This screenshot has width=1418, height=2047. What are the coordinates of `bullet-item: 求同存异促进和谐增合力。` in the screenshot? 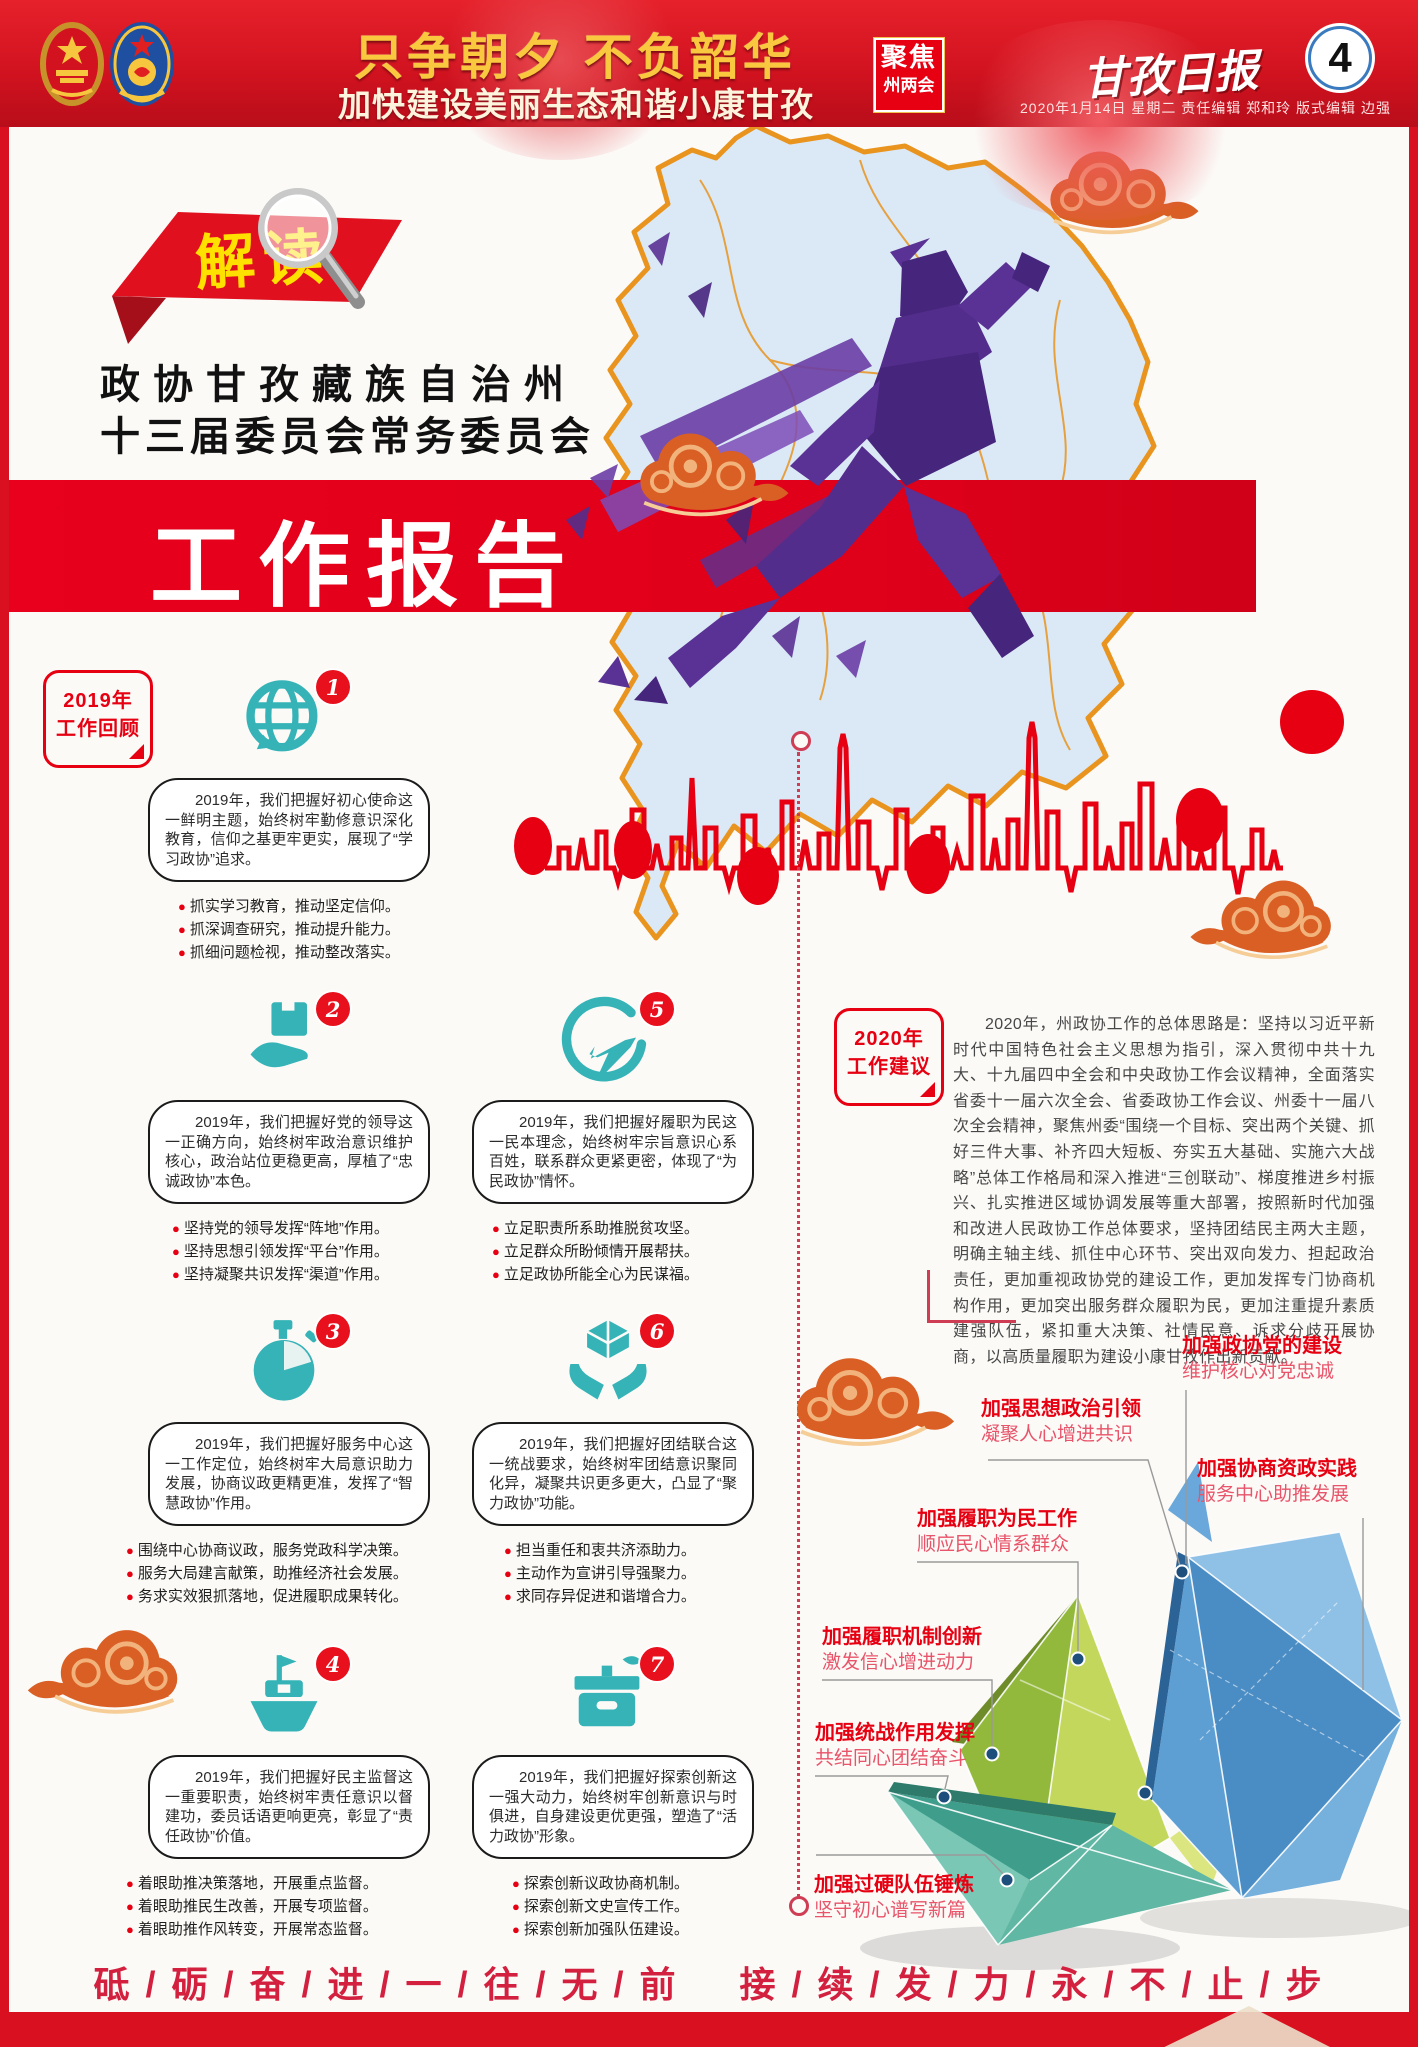 It's located at (629, 1596).